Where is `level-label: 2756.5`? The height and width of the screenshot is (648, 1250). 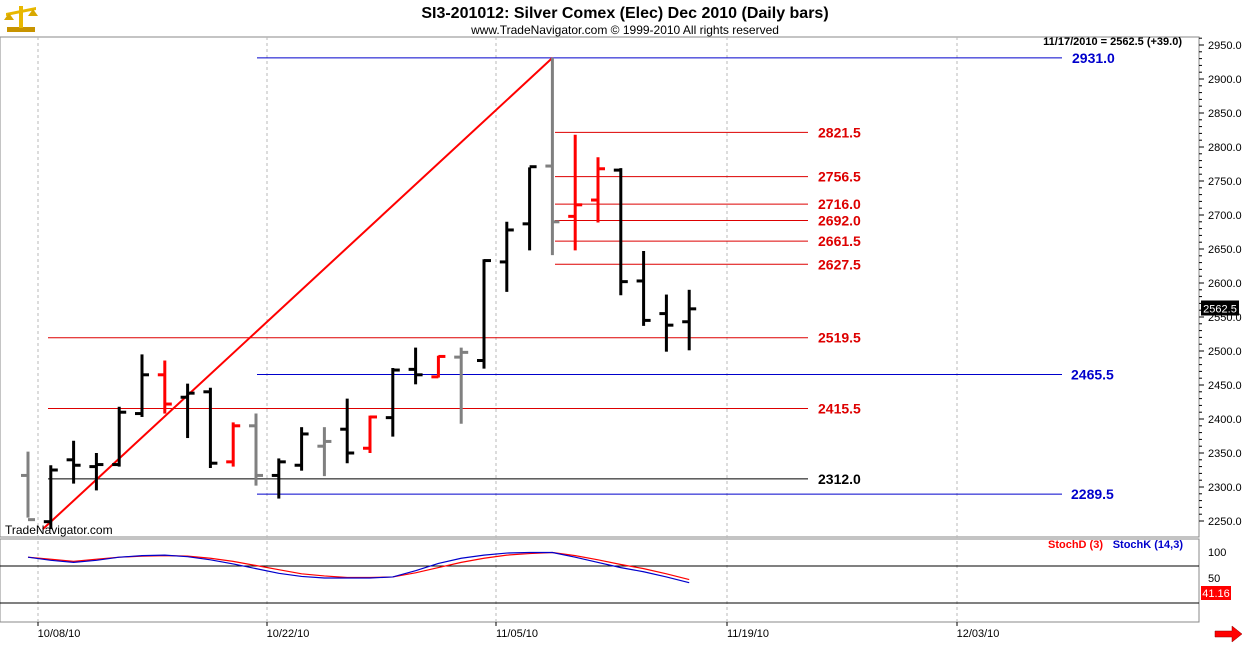
level-label: 2756.5 is located at coordinates (839, 177).